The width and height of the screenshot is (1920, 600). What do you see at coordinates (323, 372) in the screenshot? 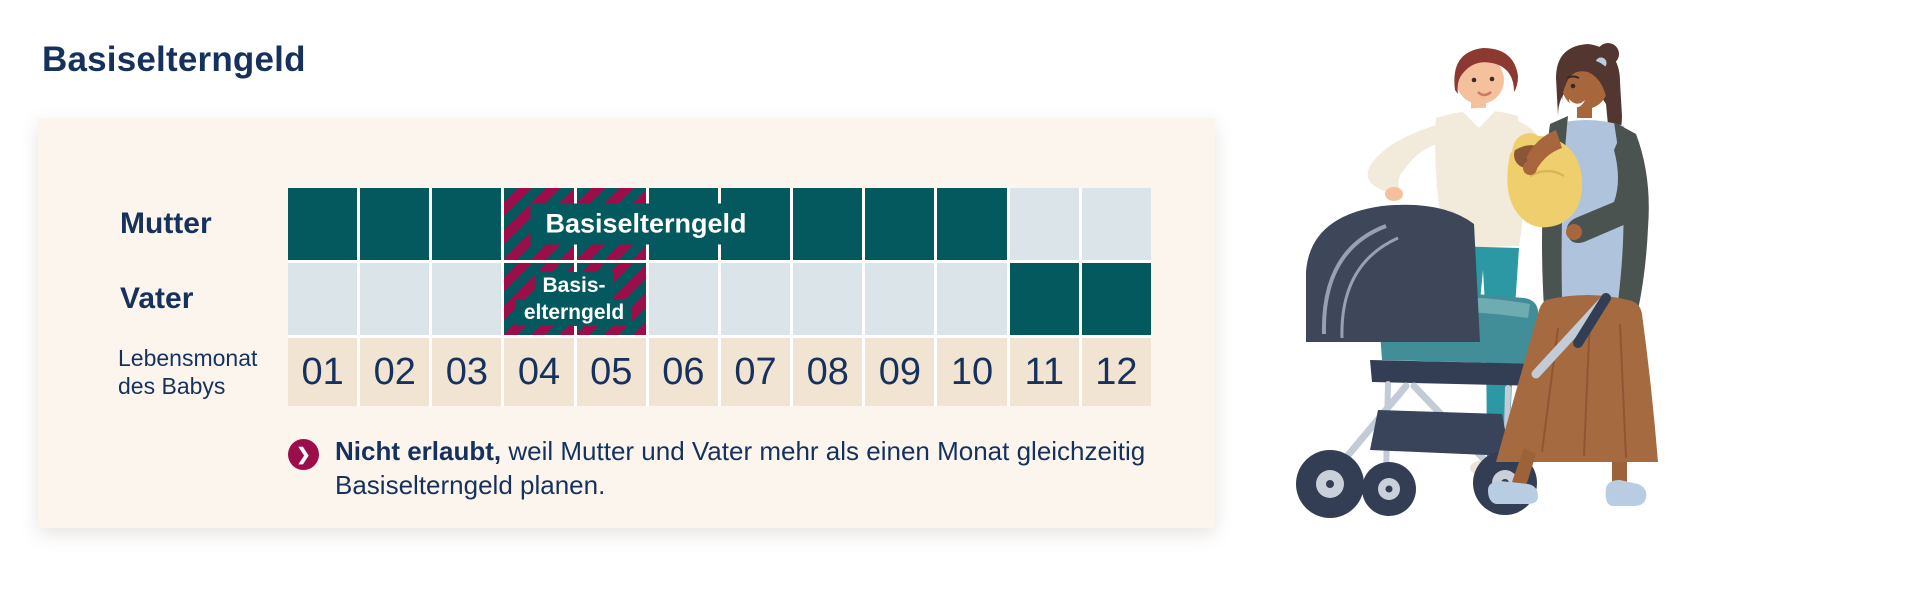
I see `month-label-01: 01` at bounding box center [323, 372].